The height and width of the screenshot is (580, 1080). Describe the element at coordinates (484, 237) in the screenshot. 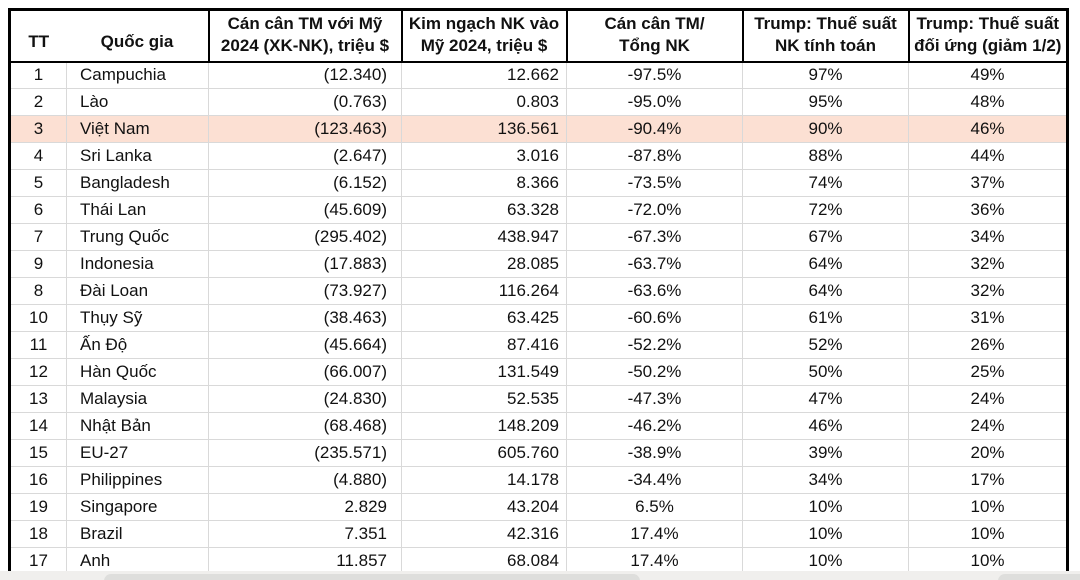

I see `cell-import-value: 438.947` at that location.